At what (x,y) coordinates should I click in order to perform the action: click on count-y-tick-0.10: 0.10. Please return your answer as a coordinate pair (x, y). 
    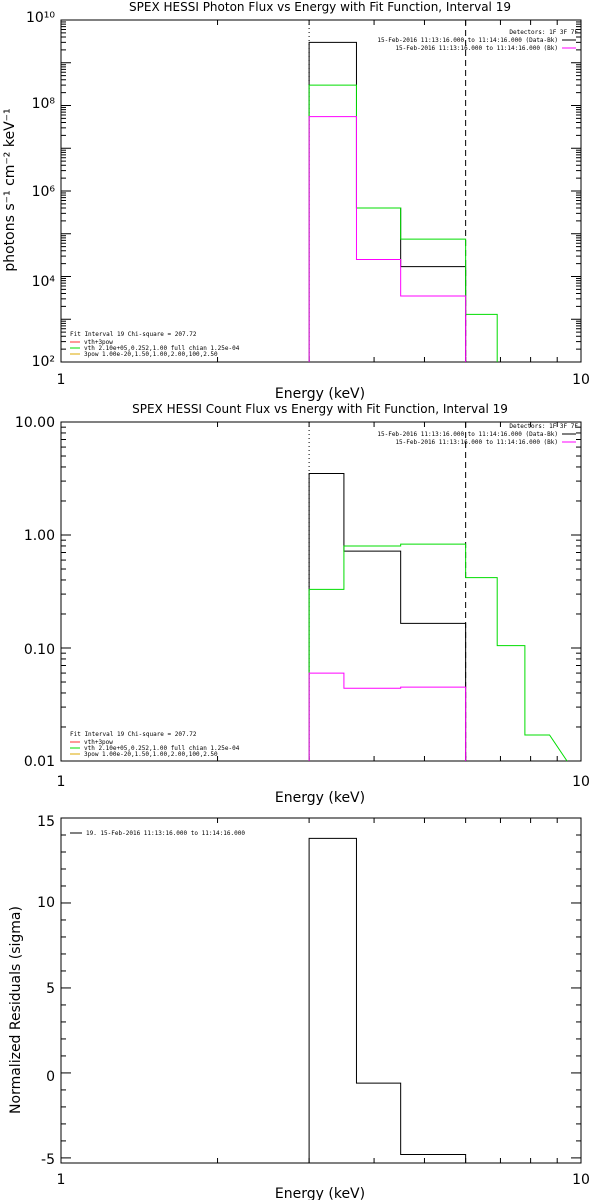
    Looking at the image, I should click on (39, 650).